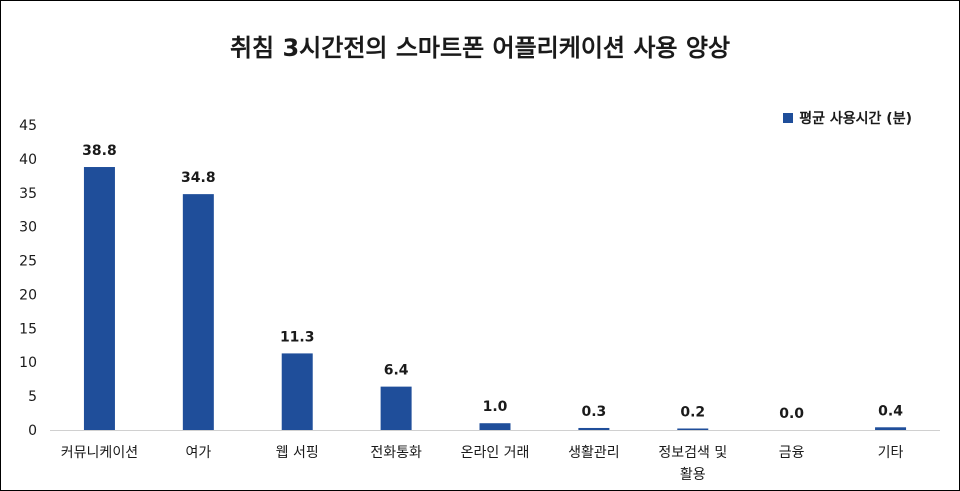 Image resolution: width=960 pixels, height=491 pixels. I want to click on data-label: 0.0, so click(791, 414).